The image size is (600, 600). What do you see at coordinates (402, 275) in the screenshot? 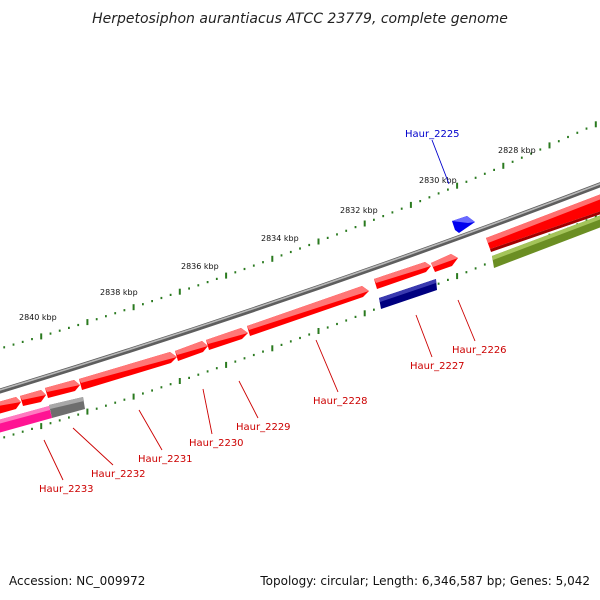
I see `feature-haur-2227-fwd` at bounding box center [402, 275].